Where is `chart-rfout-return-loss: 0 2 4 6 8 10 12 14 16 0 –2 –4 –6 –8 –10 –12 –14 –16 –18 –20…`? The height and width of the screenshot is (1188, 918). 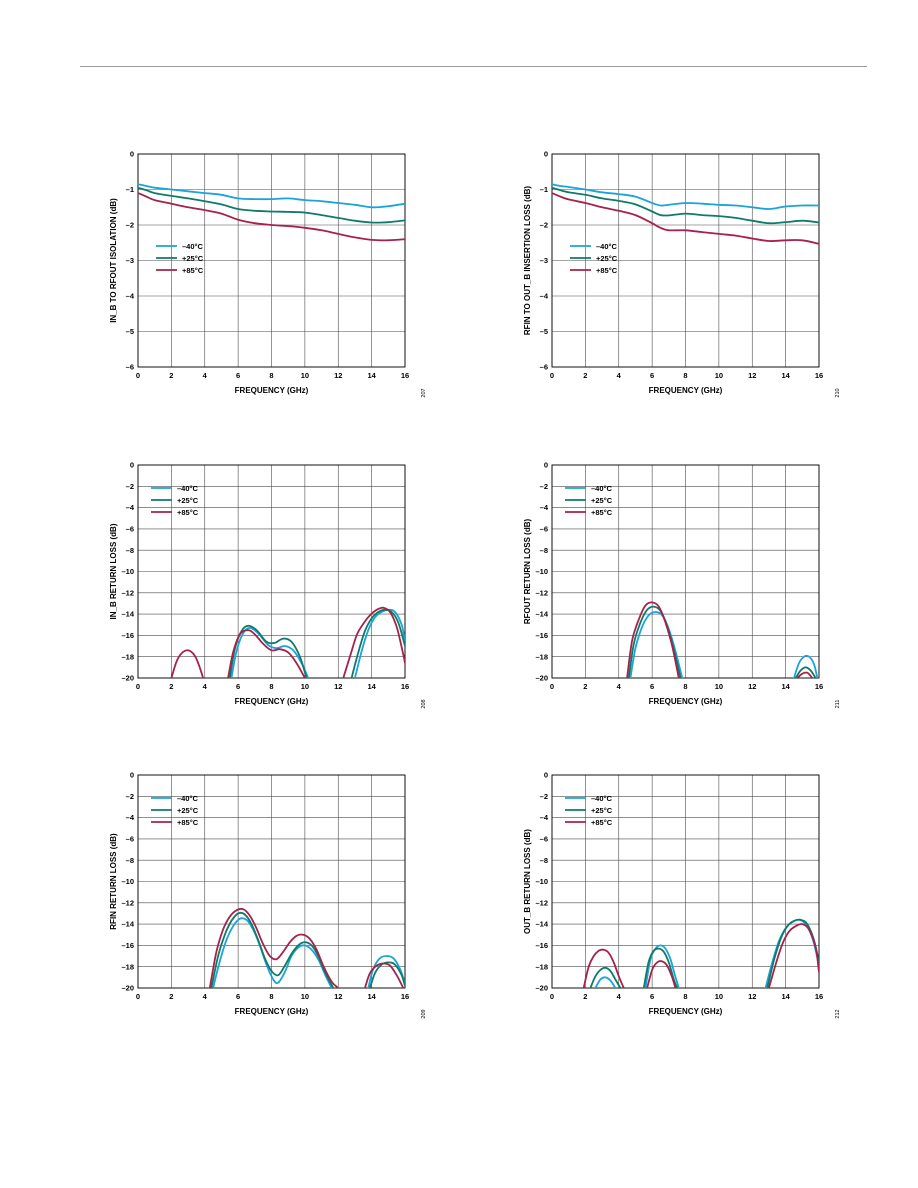 chart-rfout-return-loss: 0 2 4 6 8 10 12 14 16 0 –2 –4 –6 –8 –10 –12 –14 –16 –18 –20… is located at coordinates (684, 588).